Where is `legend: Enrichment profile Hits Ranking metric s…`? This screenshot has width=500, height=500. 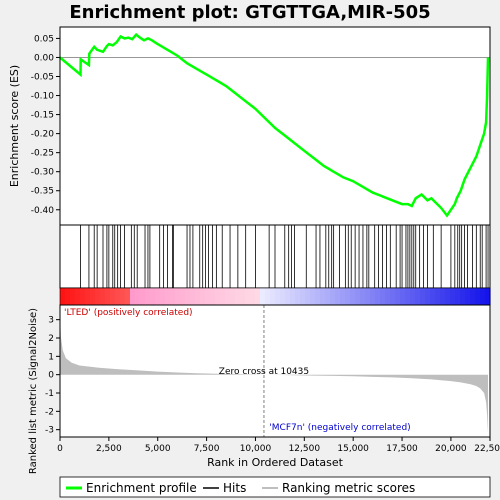
legend: Enrichment profile Hits Ranking metric s… is located at coordinates (275, 487).